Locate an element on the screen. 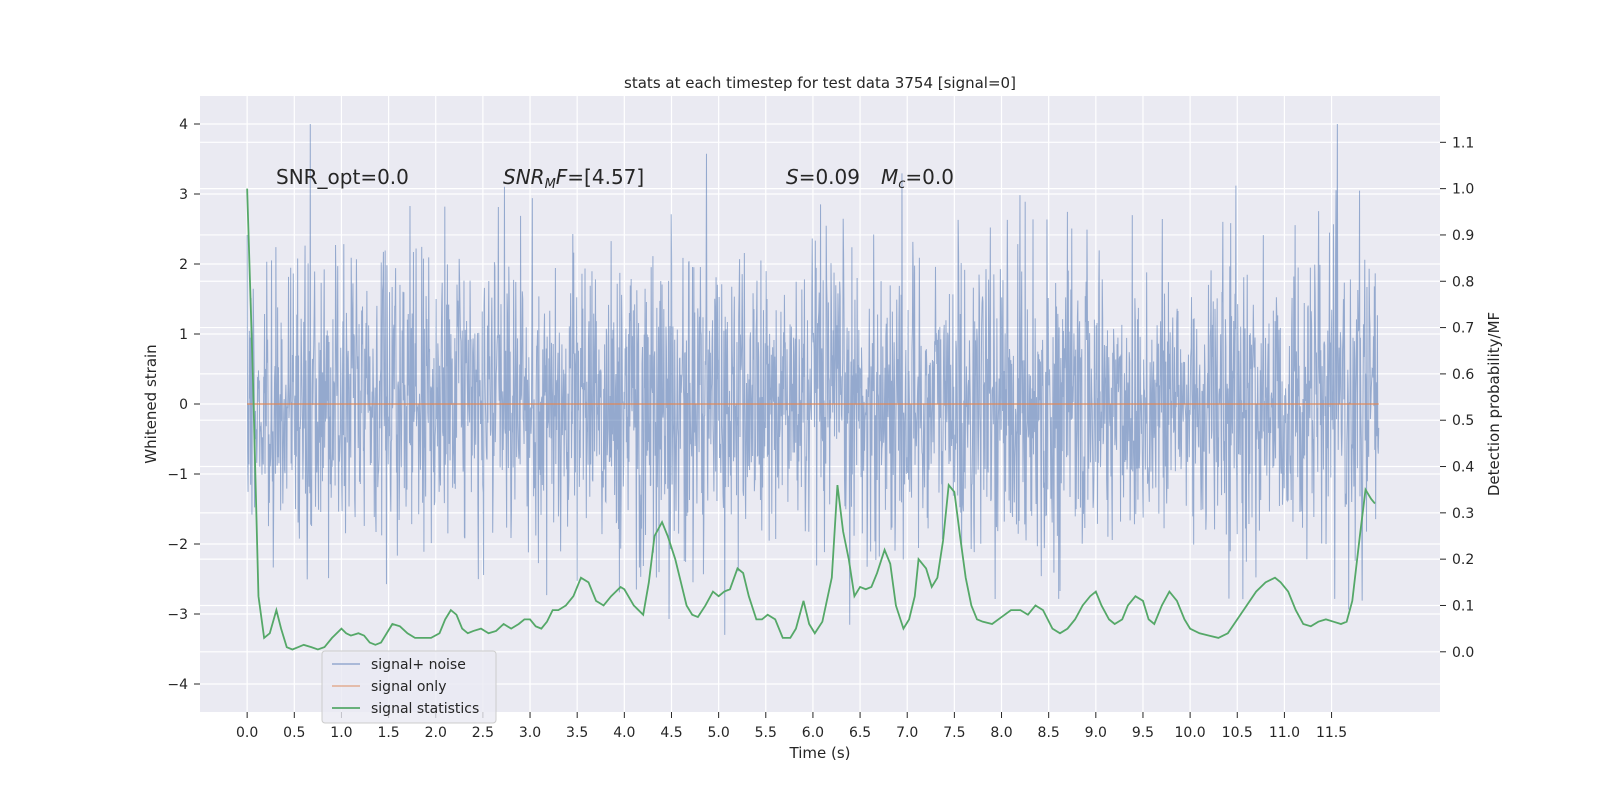  x-axis-label: Time (s) is located at coordinates (820, 753).